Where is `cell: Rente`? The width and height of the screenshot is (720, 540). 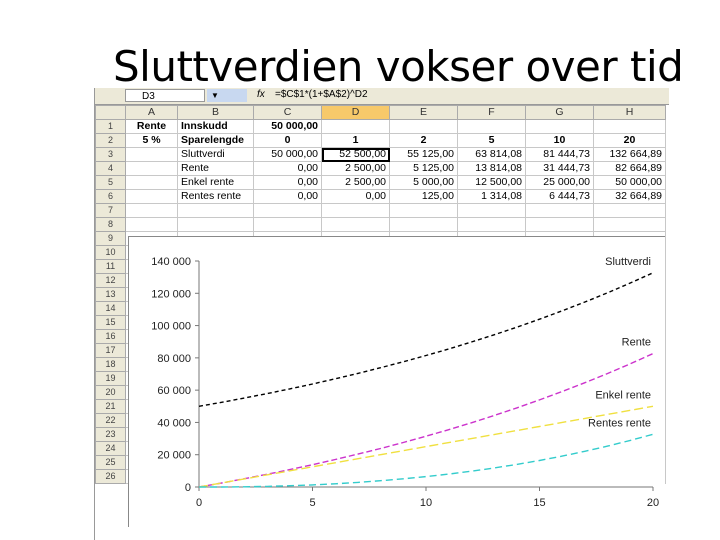
cell: Rente is located at coordinates (151, 126).